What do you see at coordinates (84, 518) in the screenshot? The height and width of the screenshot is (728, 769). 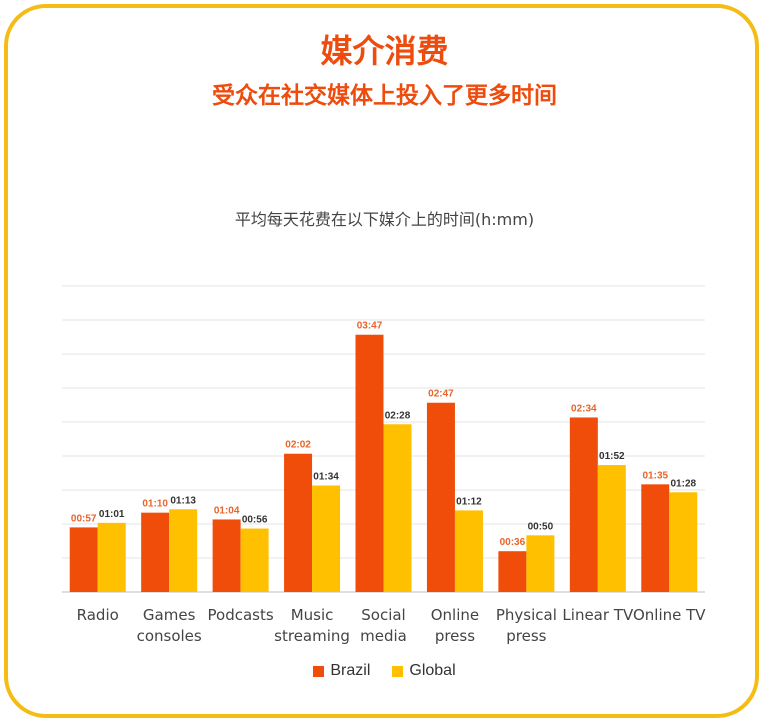 I see `data-label-brazil: 00:57` at bounding box center [84, 518].